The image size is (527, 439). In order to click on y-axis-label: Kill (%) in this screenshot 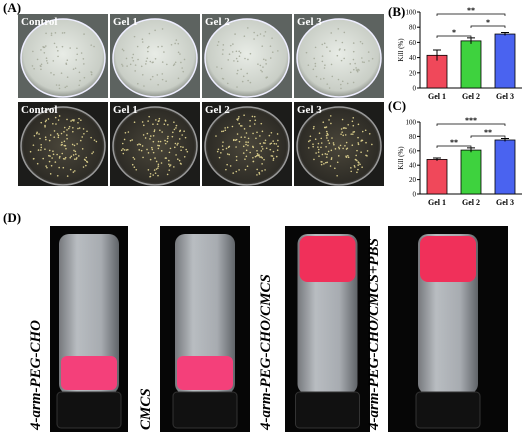, I will do `click(401, 50)`.